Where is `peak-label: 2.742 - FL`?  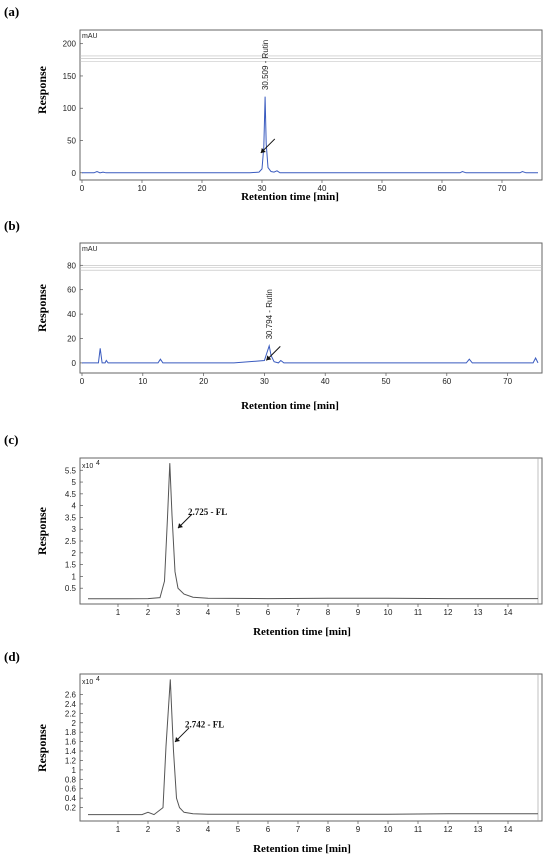 peak-label: 2.742 - FL is located at coordinates (204, 724).